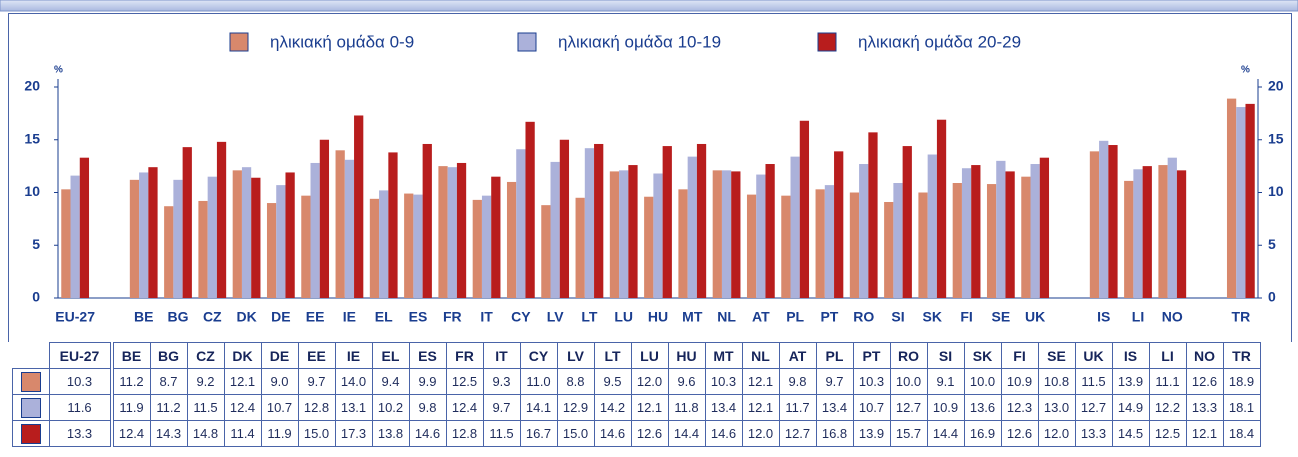 This screenshot has height=457, width=1298. I want to click on header-cell: LU, so click(649, 355).